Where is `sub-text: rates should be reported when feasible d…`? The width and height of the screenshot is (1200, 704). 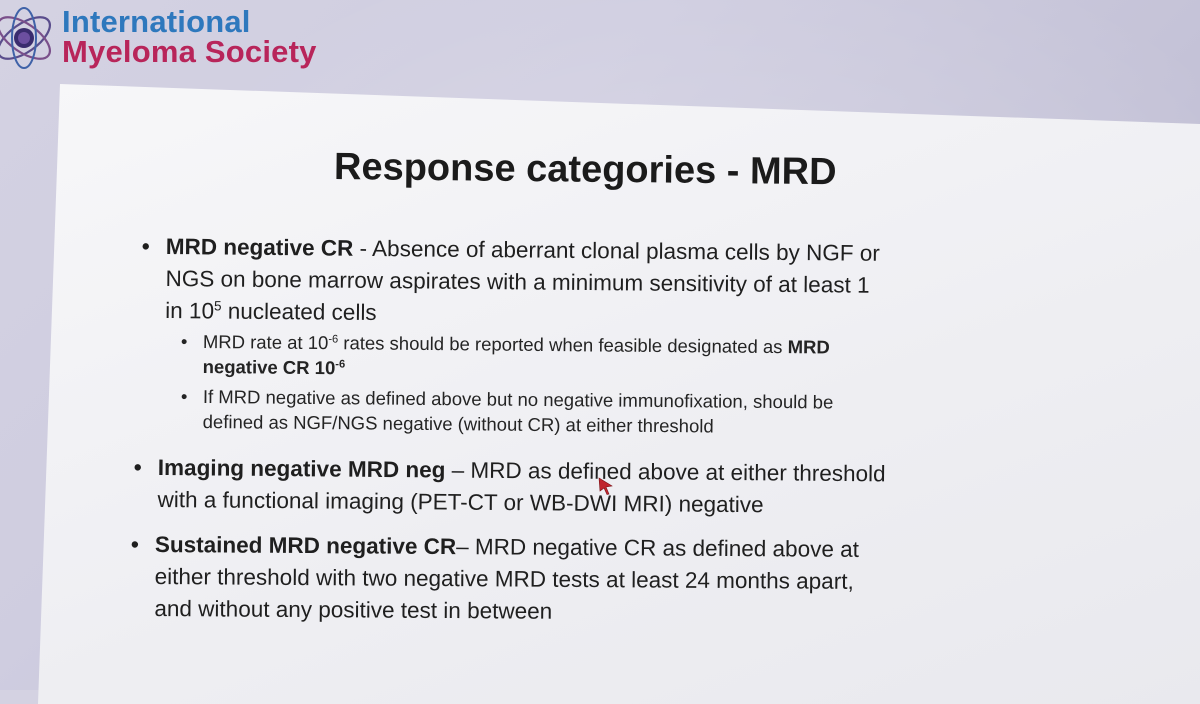
sub-text: rates should be reported when feasible d… is located at coordinates (563, 345).